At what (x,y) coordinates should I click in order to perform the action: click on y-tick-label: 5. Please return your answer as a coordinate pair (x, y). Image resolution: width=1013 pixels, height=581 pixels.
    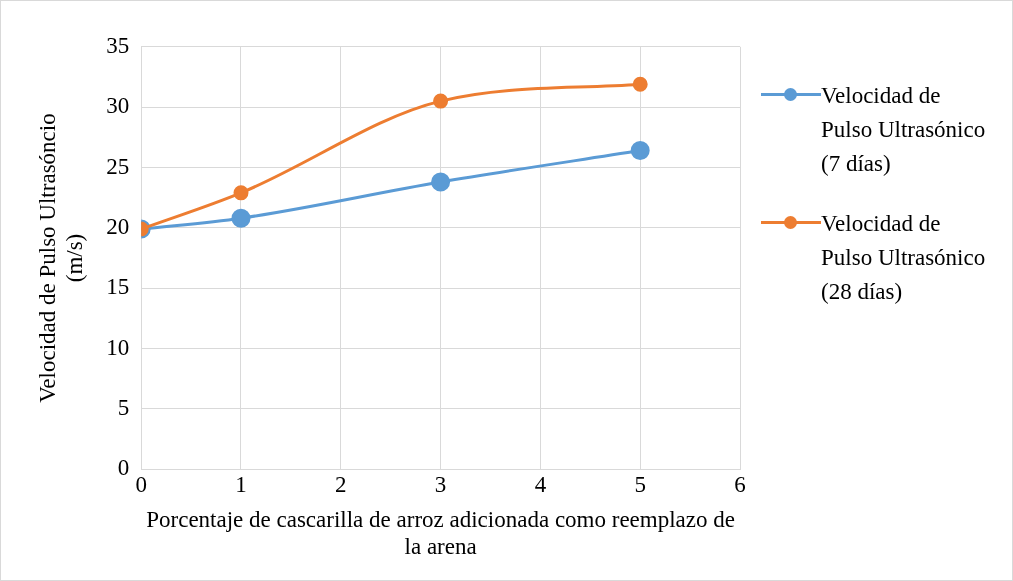
    Looking at the image, I should click on (123, 407).